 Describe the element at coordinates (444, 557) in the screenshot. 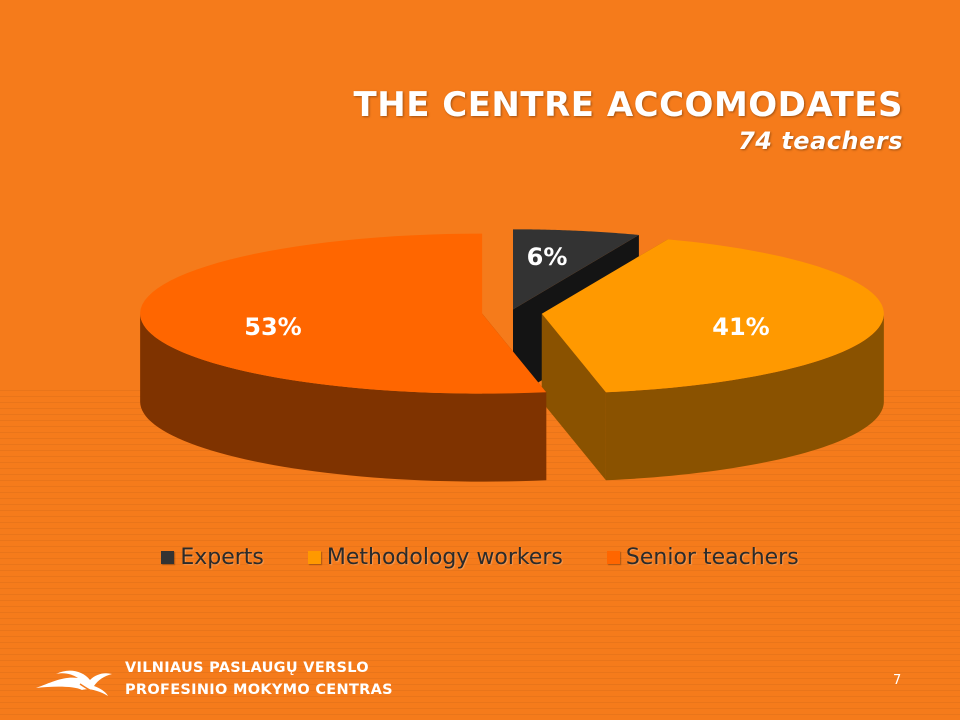

I see `legend-label-methodology-workers: Methodology workers` at that location.